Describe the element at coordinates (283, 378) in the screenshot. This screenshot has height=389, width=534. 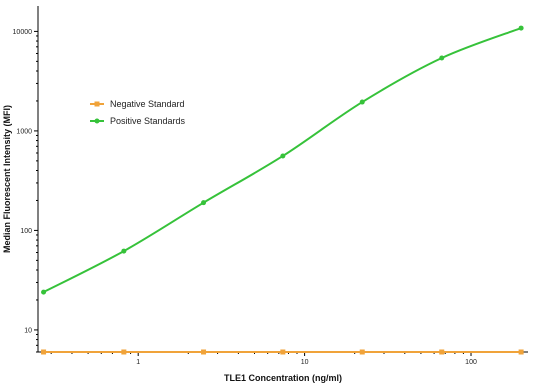
I see `x-axis-title: TLE1 Concentration (ng/ml)` at that location.